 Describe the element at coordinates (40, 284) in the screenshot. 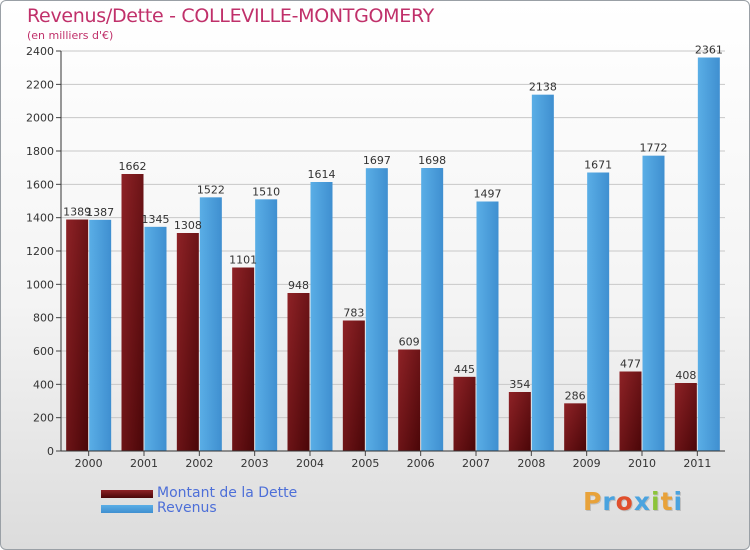

I see `y-tick-label: 1000` at that location.